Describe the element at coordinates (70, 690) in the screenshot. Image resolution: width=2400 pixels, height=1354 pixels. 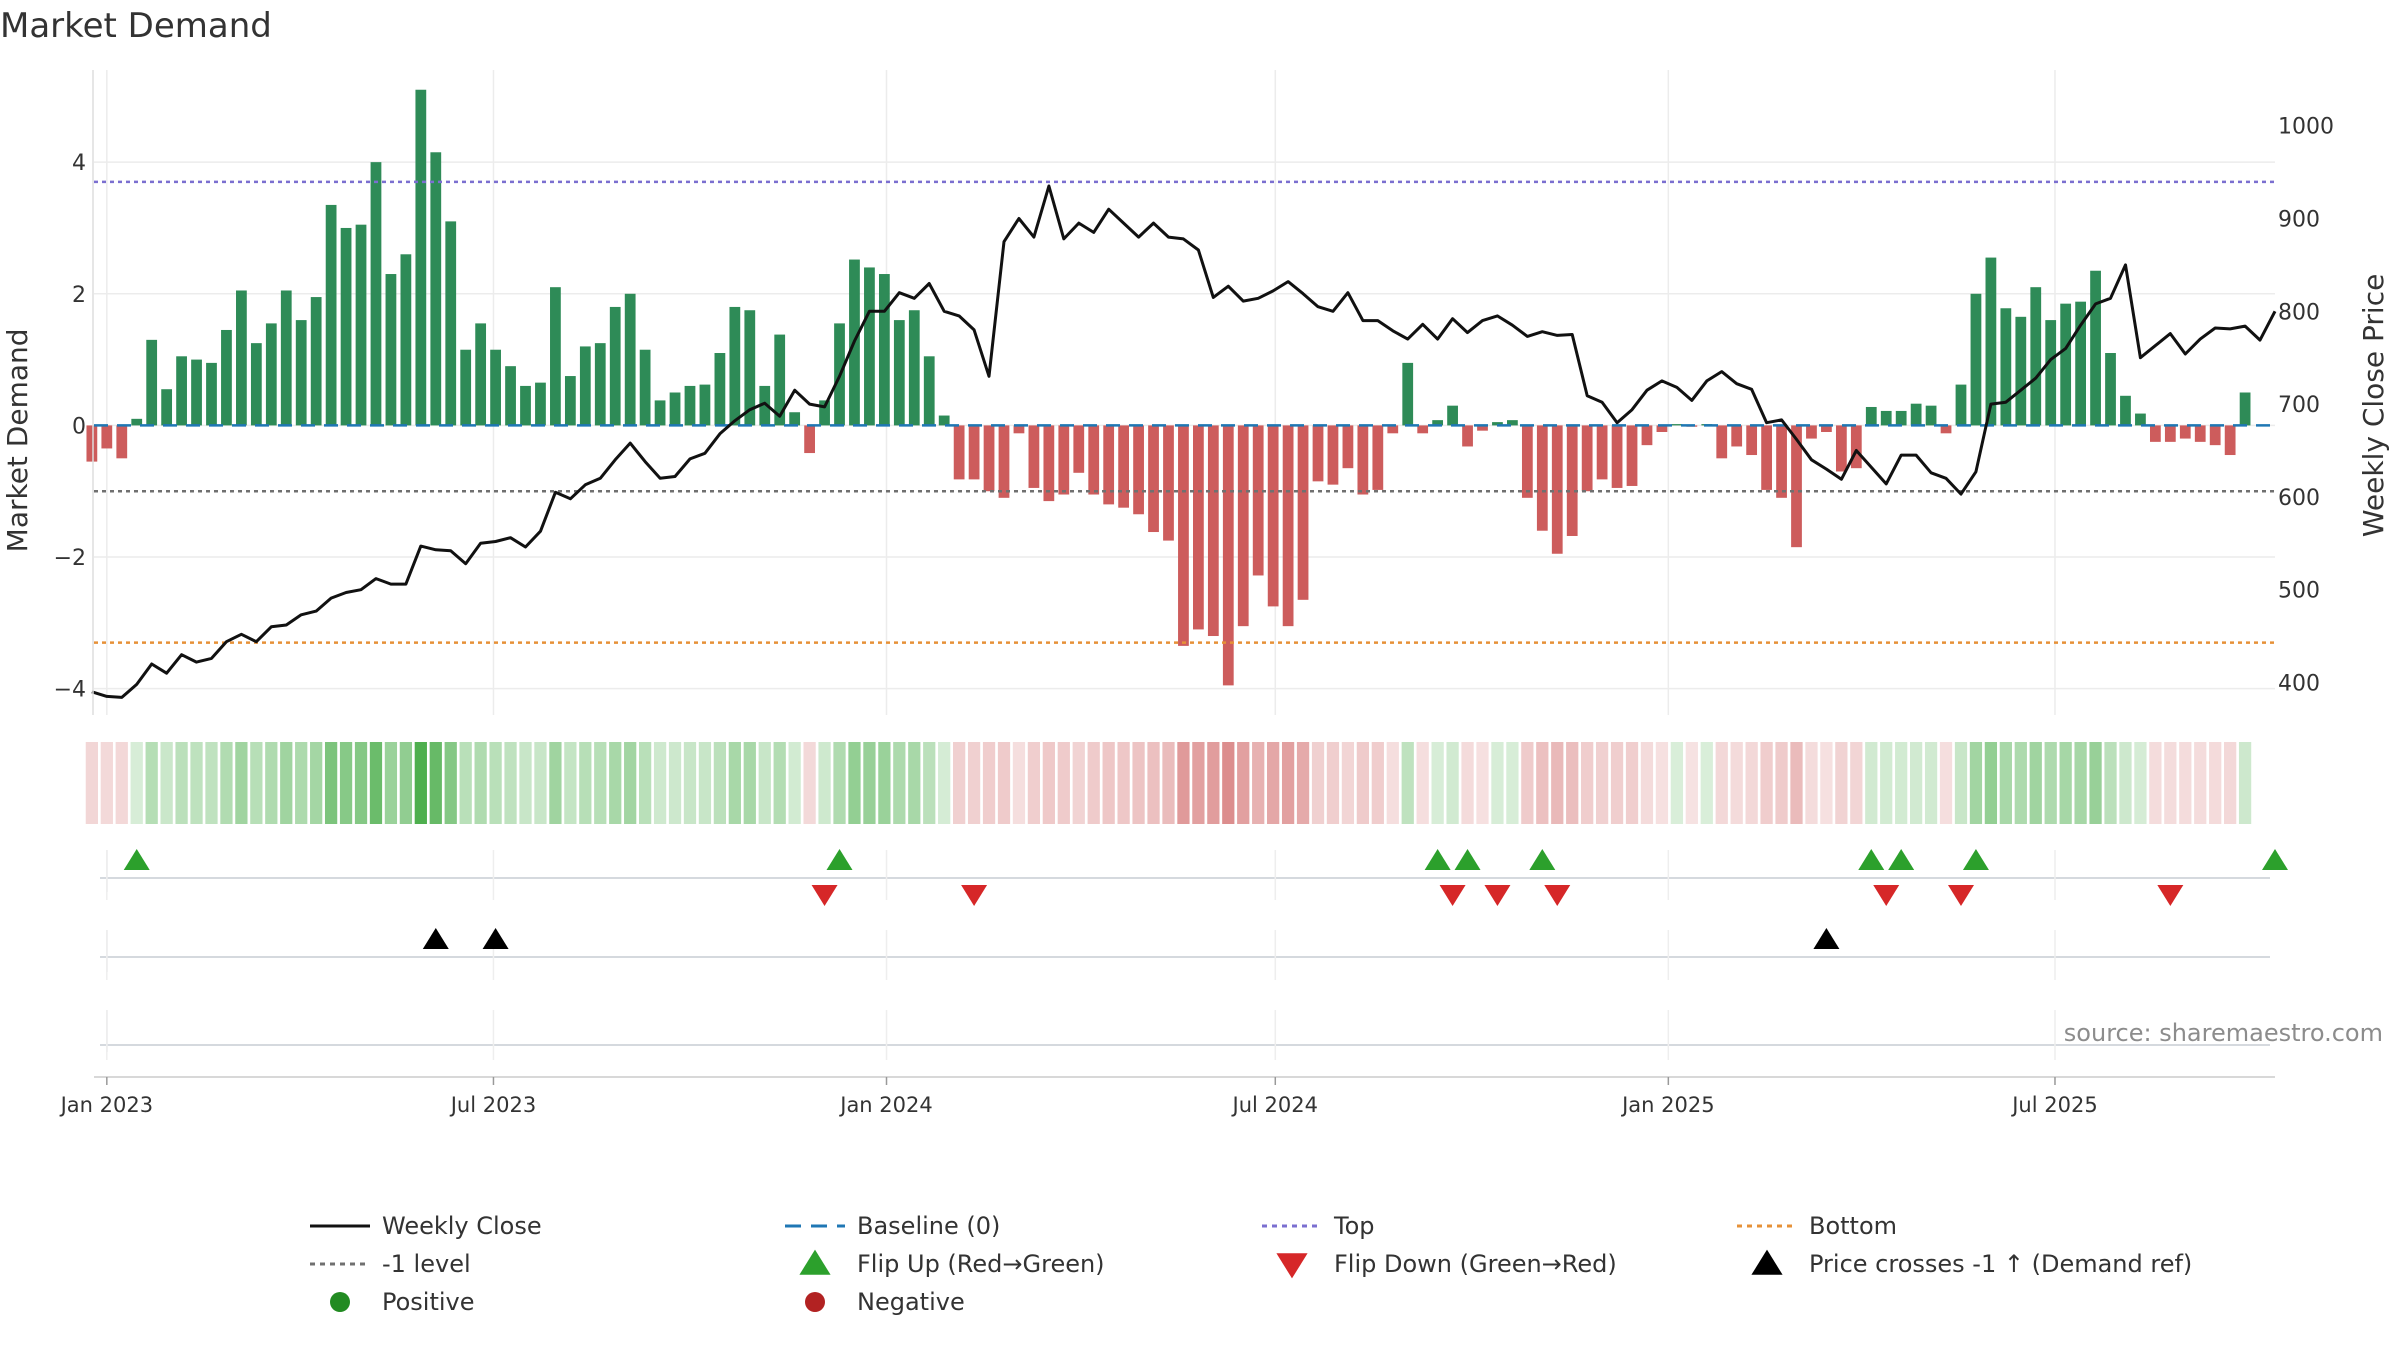
I see `y-tick-label: −4` at that location.